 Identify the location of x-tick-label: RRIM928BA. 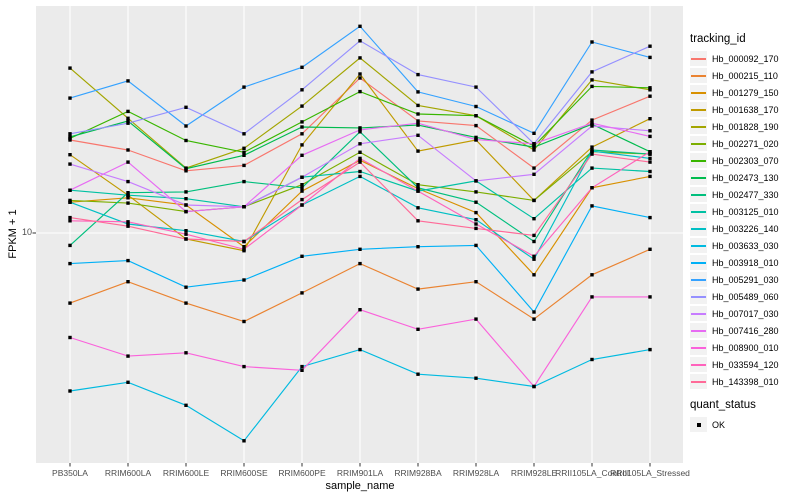
(418, 473).